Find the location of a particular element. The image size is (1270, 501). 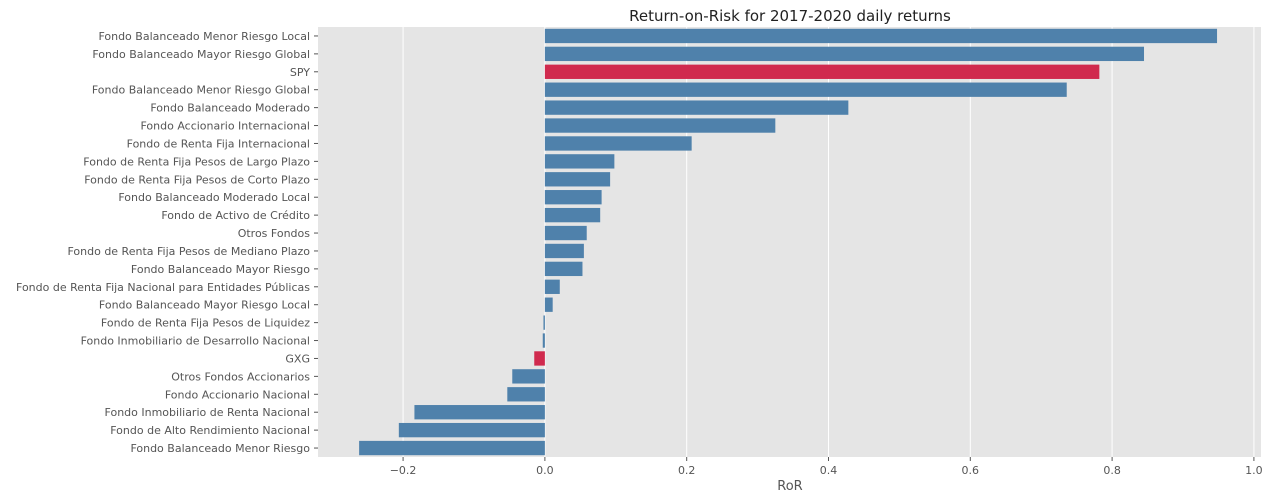

y-tick-label: Fondo Balanceado Menor Riesgo is located at coordinates (220, 448).